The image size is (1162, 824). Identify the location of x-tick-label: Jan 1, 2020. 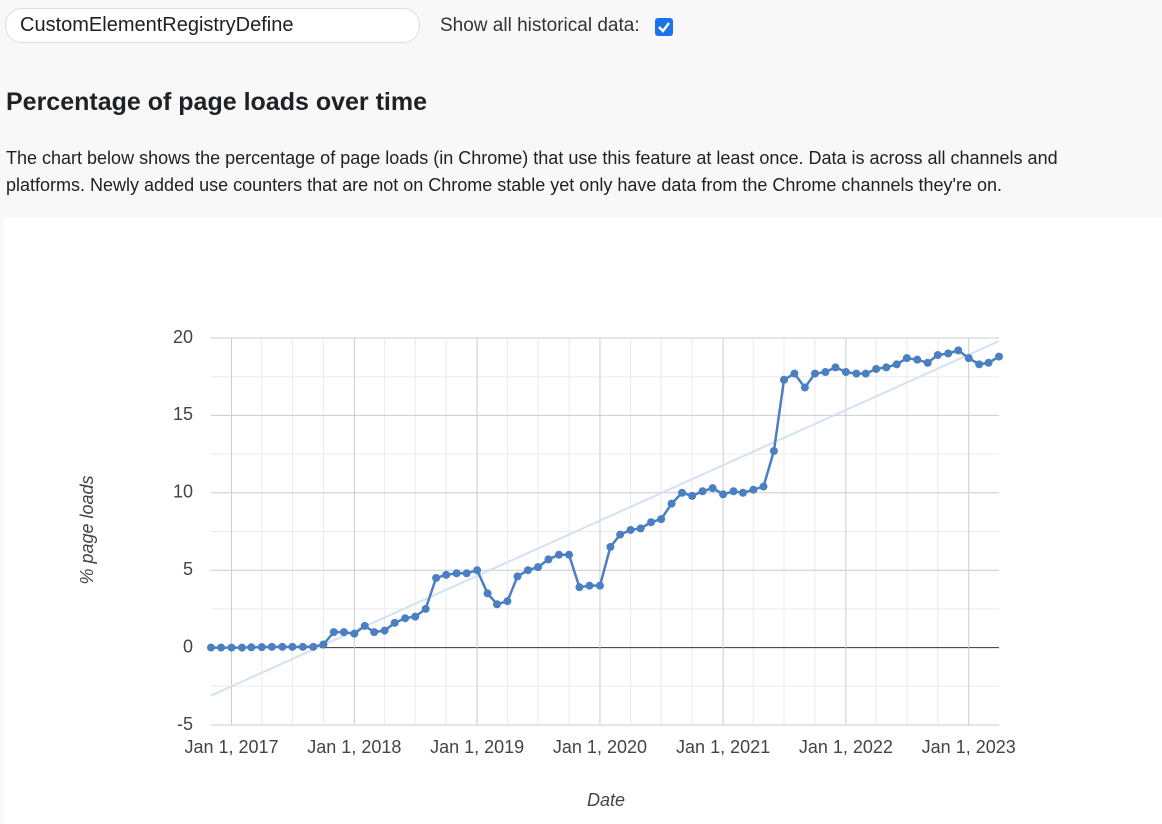
(600, 747).